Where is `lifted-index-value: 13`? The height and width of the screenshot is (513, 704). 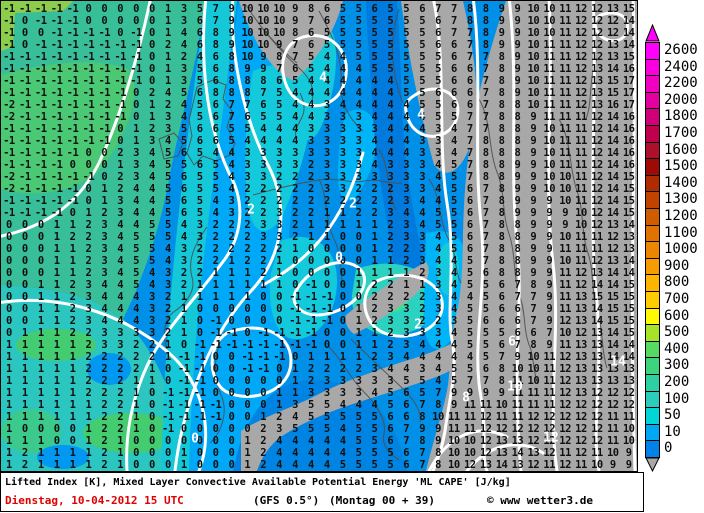 lifted-index-value: 13 is located at coordinates (597, 381).